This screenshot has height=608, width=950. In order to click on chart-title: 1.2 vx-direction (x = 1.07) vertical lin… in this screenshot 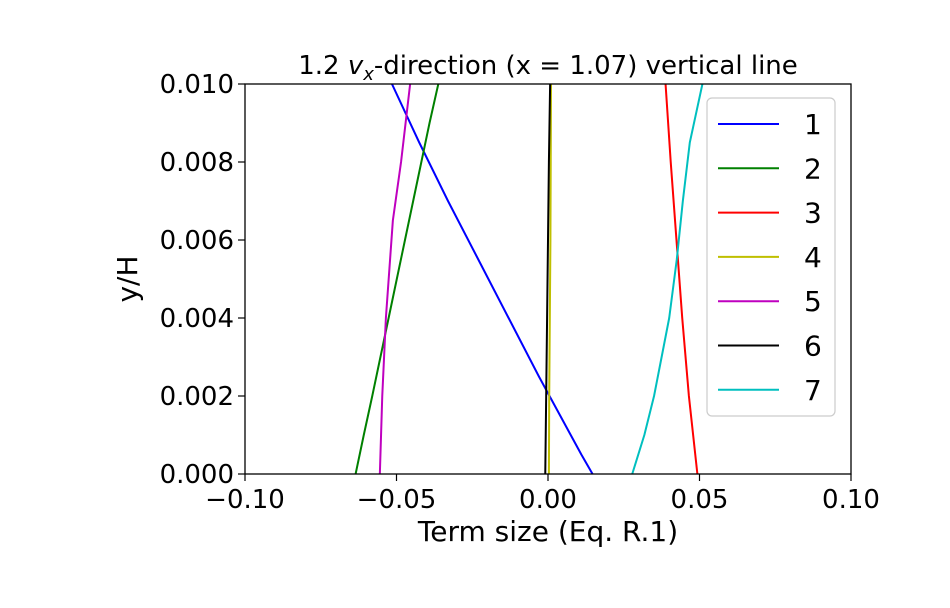, I will do `click(548, 68)`.